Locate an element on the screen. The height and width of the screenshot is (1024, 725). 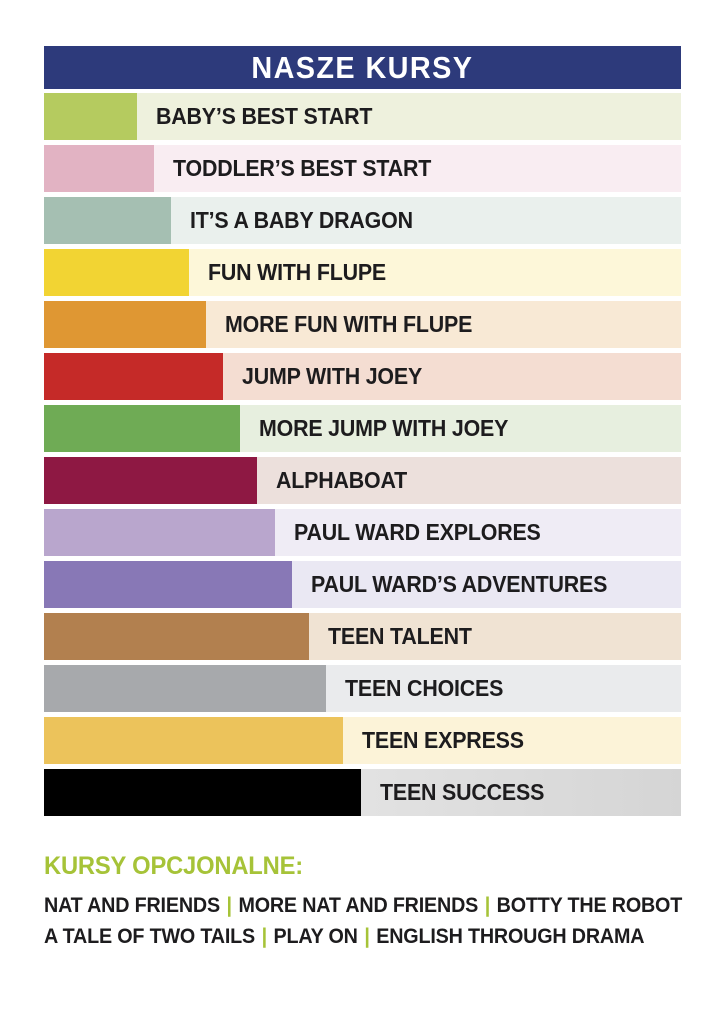
course-row: JUMP WITH JOEY is located at coordinates (362, 376).